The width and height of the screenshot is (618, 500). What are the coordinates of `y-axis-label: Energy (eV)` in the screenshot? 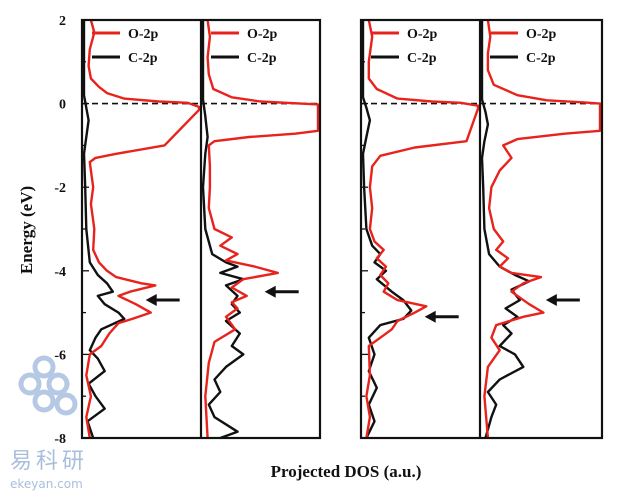 It's located at (26, 230).